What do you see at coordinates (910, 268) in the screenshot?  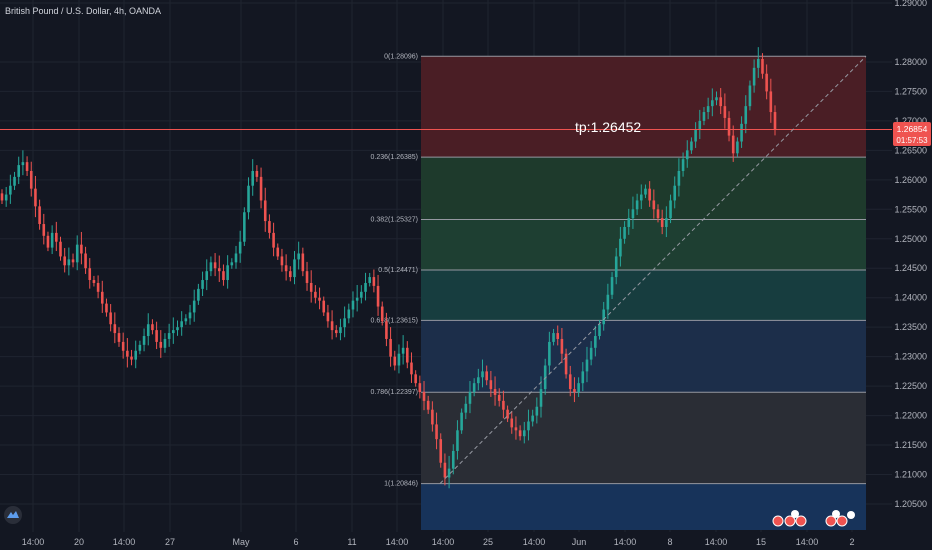 I see `y-tick-label: 1.24500` at bounding box center [910, 268].